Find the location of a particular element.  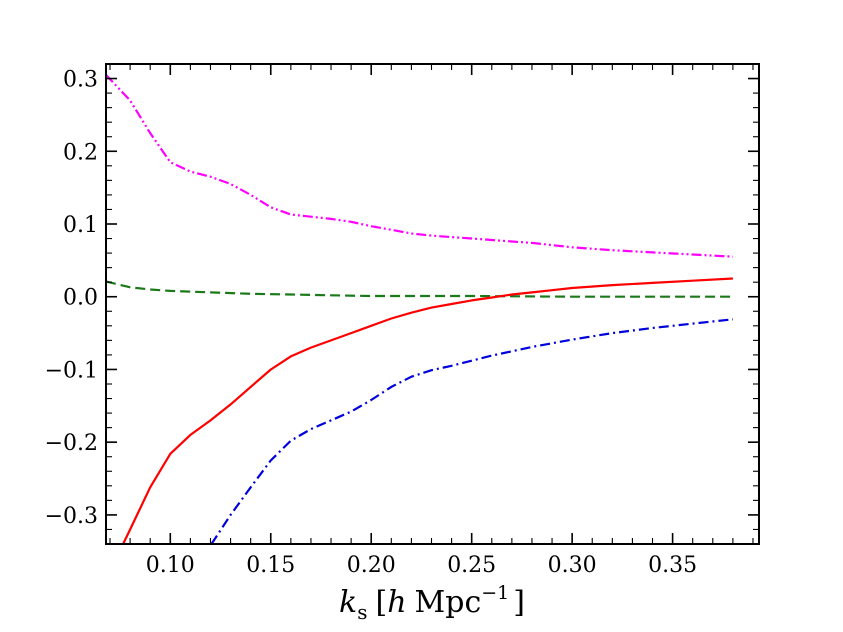

x-axis-label-exp: −1 is located at coordinates (495, 593).